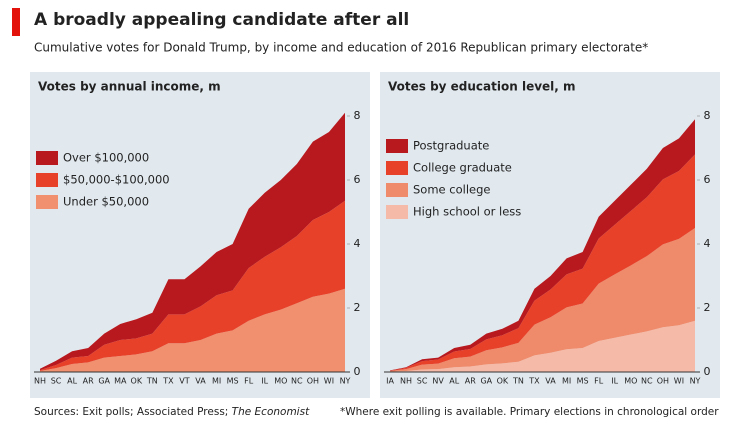 The width and height of the screenshot is (748, 442). What do you see at coordinates (451, 146) in the screenshot?
I see `legend-label: Postgraduate` at bounding box center [451, 146].